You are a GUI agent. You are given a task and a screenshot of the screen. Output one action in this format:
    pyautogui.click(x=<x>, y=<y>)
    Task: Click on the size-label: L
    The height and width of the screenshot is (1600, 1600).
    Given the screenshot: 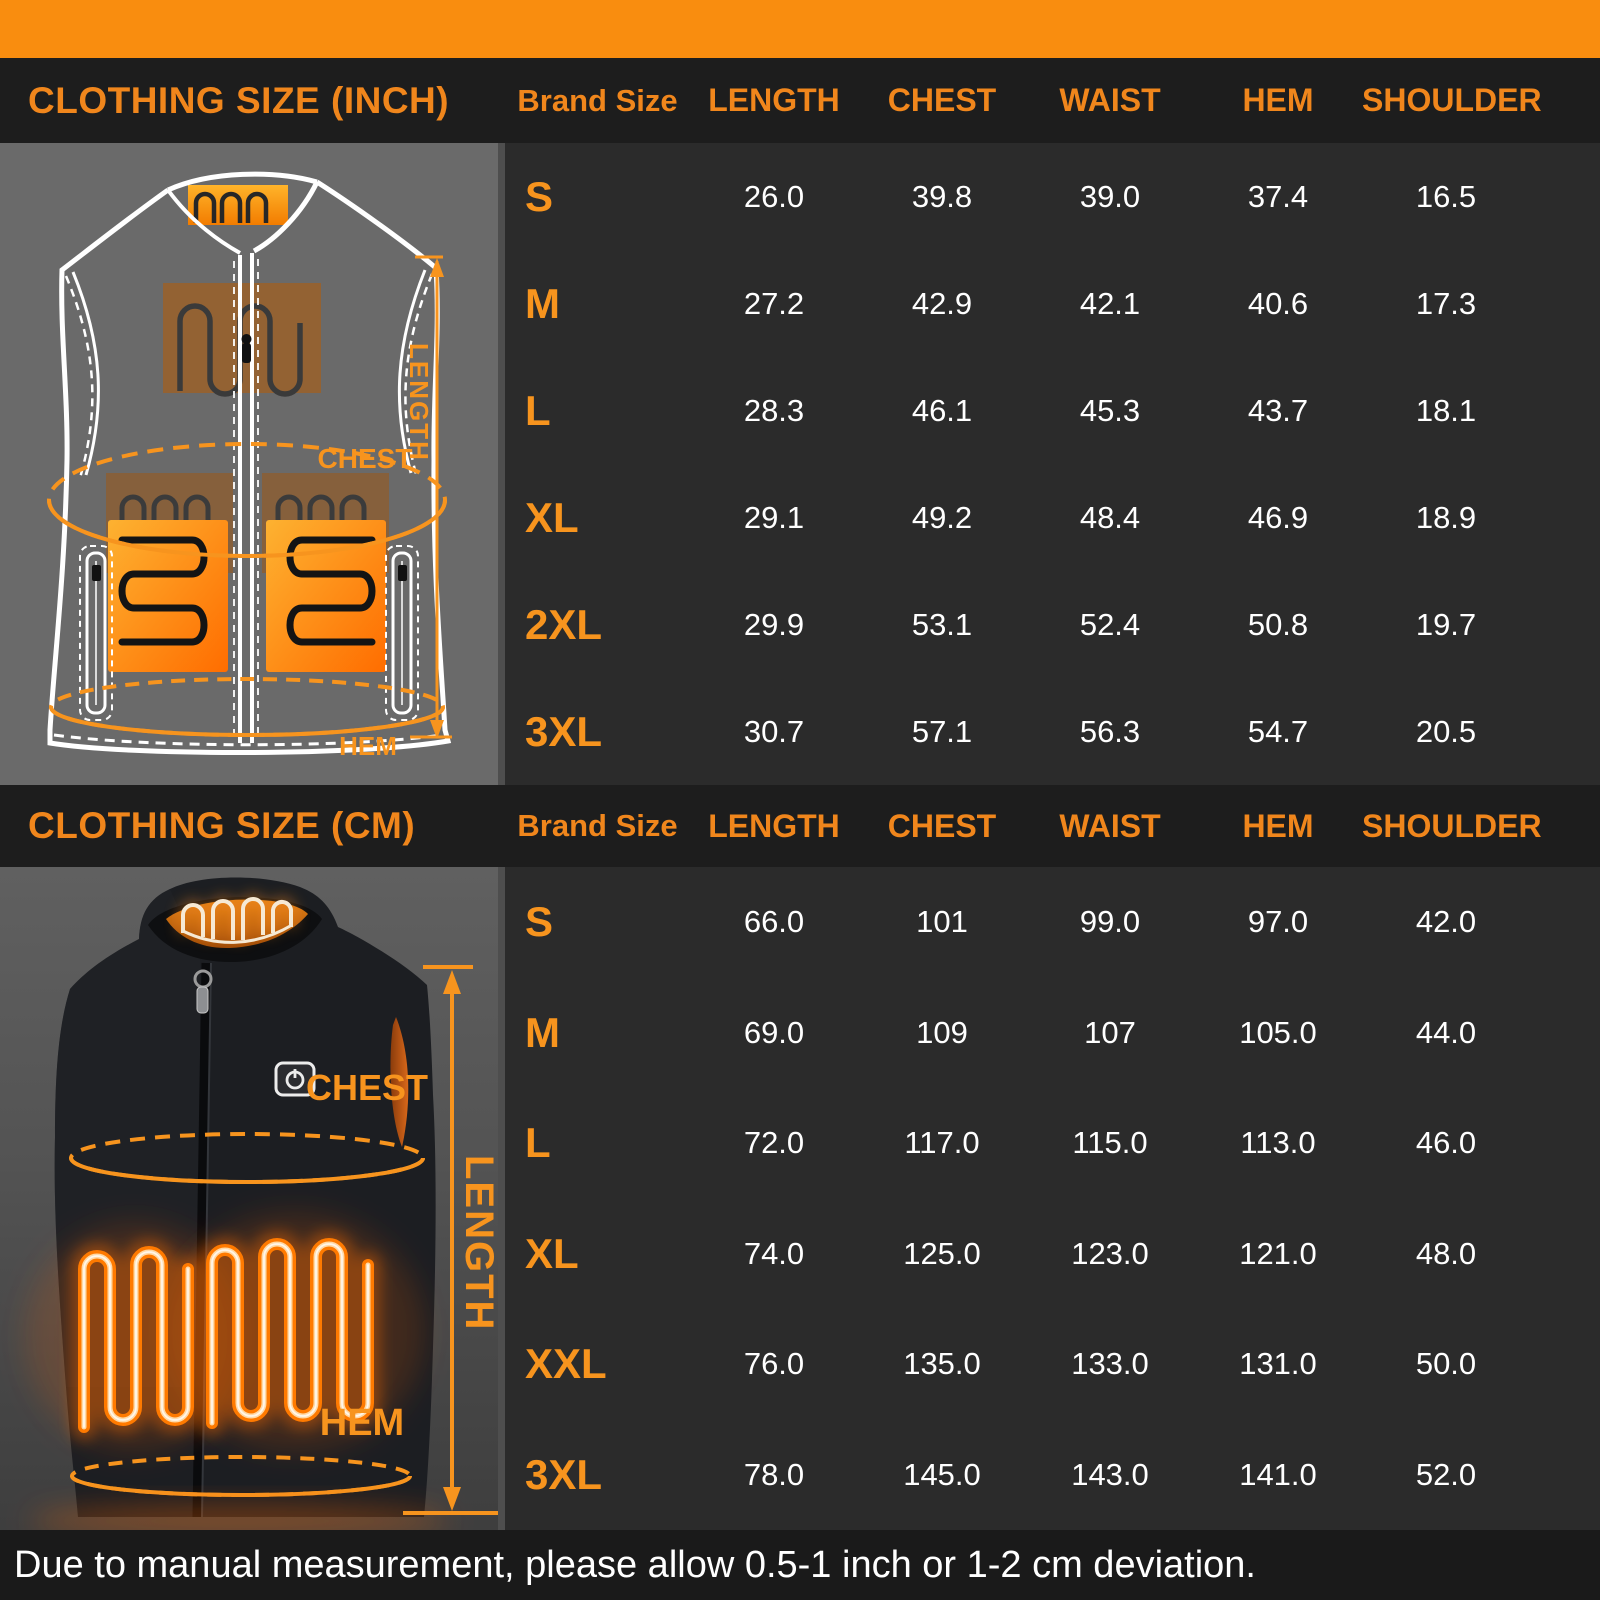 What is the action you would take?
    pyautogui.click(x=538, y=1143)
    